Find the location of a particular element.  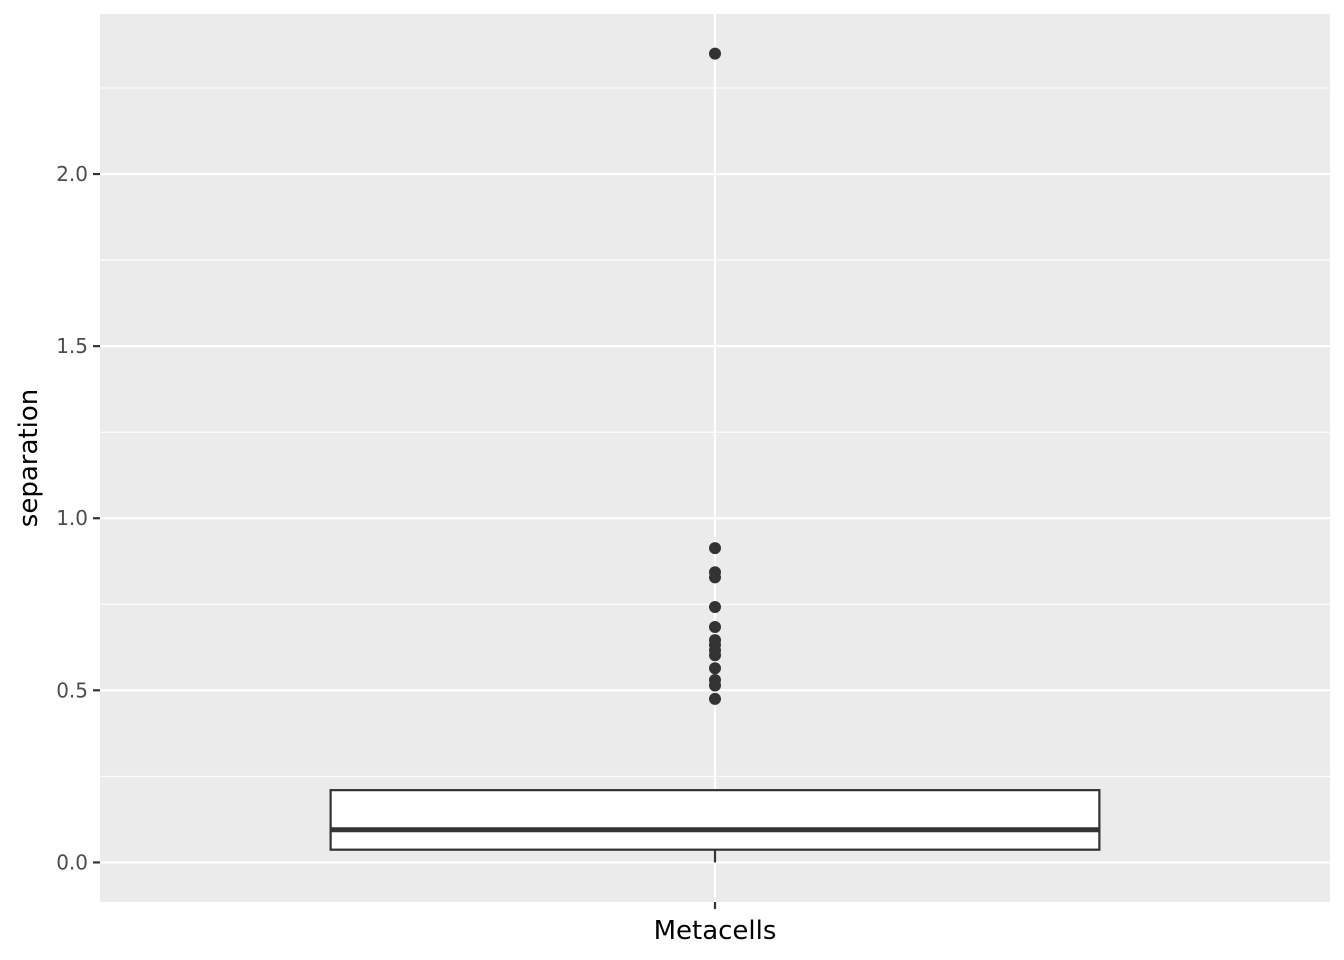

y-tick-label: 1.5 is located at coordinates (72, 346).